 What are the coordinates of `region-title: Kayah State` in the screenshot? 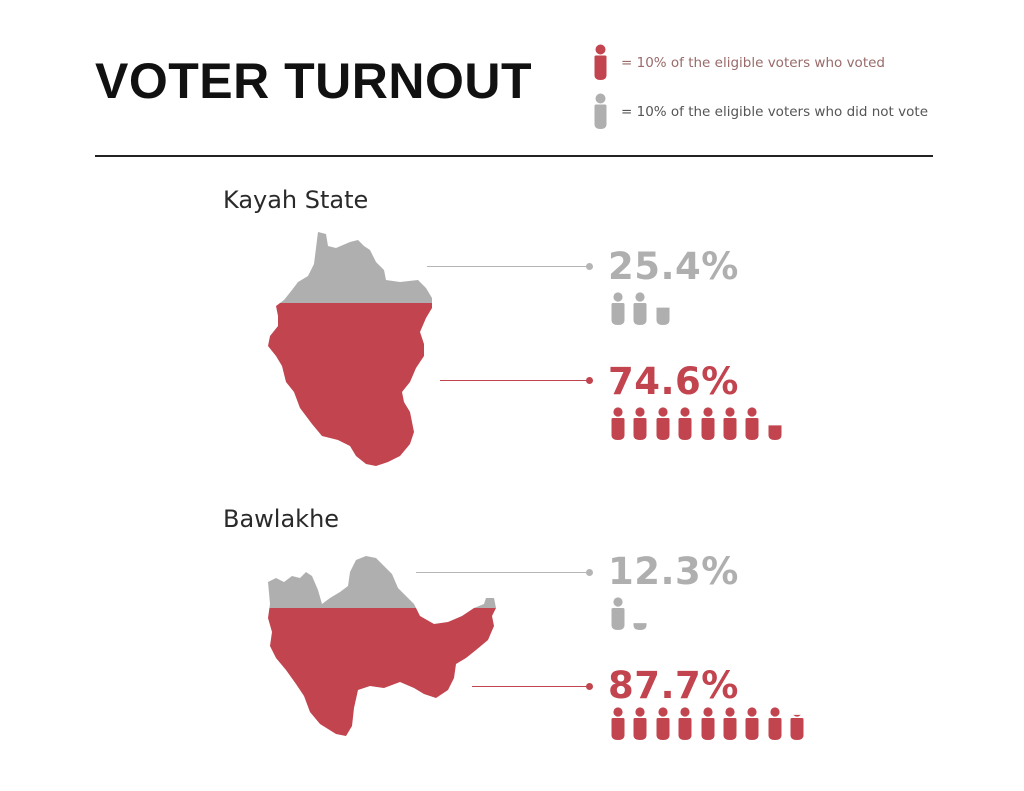 It's located at (296, 200).